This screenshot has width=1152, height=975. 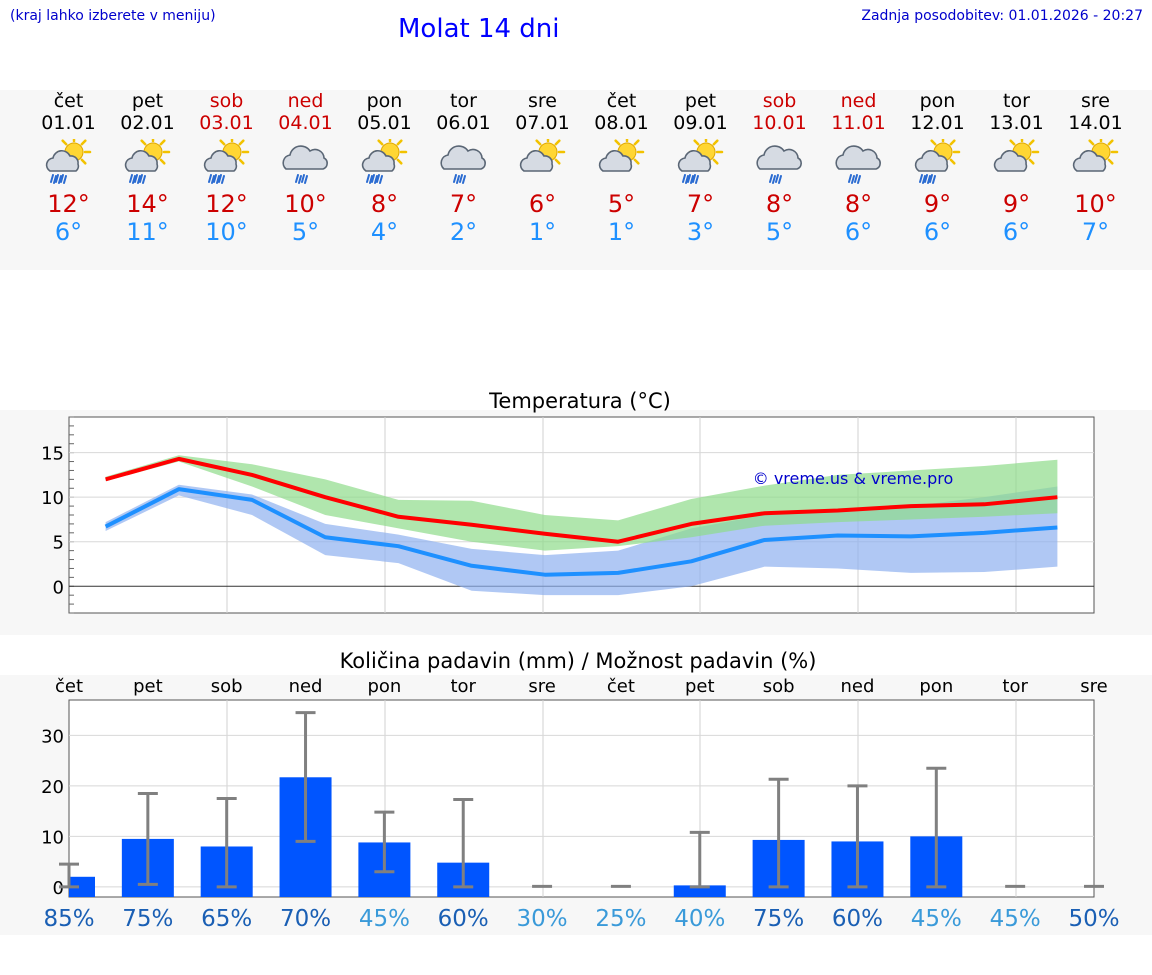 I want to click on watermark: © vreme.us & vreme.pro, so click(x=853, y=478).